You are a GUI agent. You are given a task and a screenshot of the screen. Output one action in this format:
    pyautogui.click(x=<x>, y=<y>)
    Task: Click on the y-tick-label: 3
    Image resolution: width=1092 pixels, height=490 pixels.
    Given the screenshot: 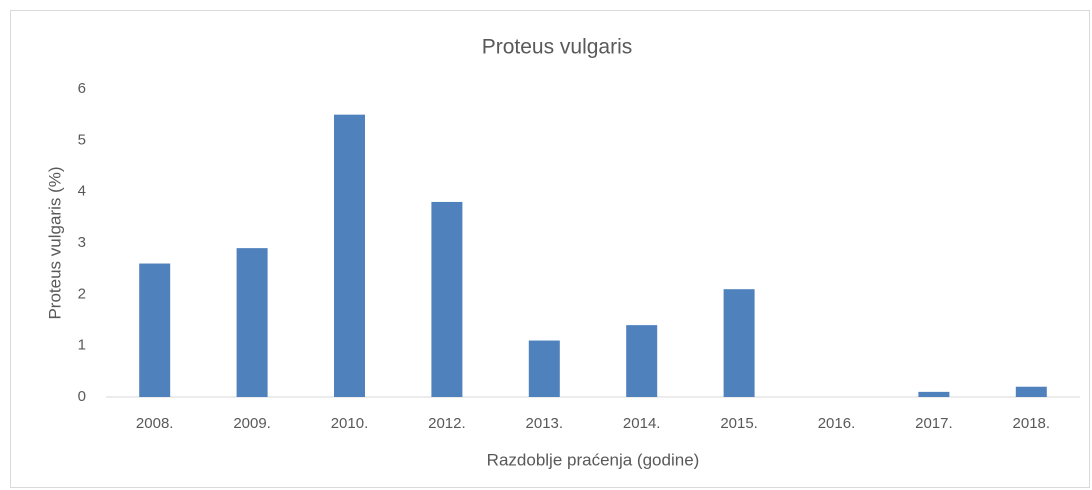 What is the action you would take?
    pyautogui.click(x=82, y=242)
    